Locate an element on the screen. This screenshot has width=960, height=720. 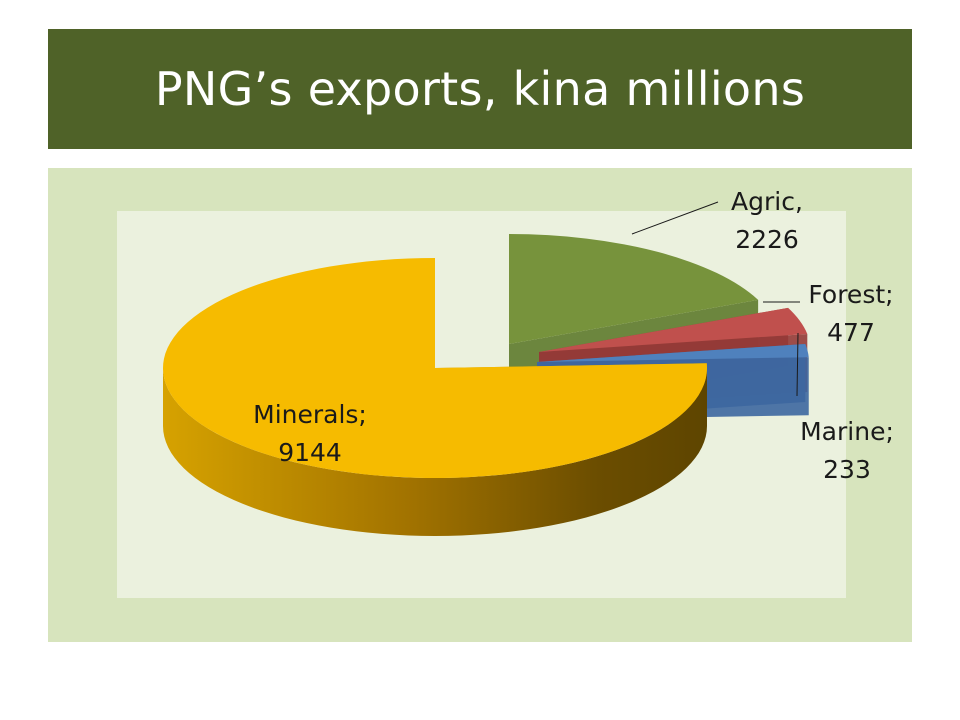
slice-top-agric is located at coordinates (634, 289).